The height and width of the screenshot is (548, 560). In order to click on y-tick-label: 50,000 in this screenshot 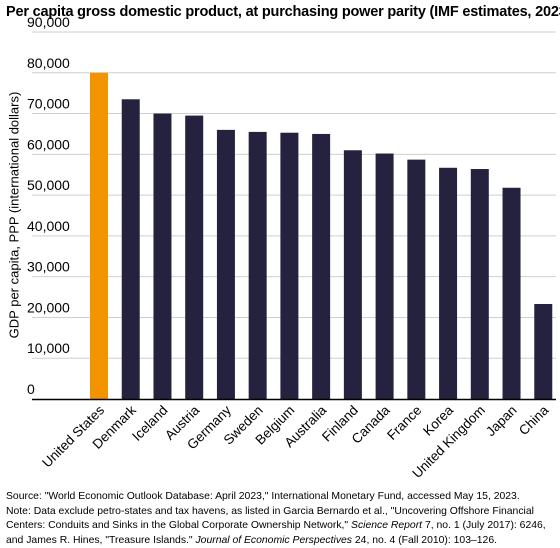, I will do `click(48, 185)`.